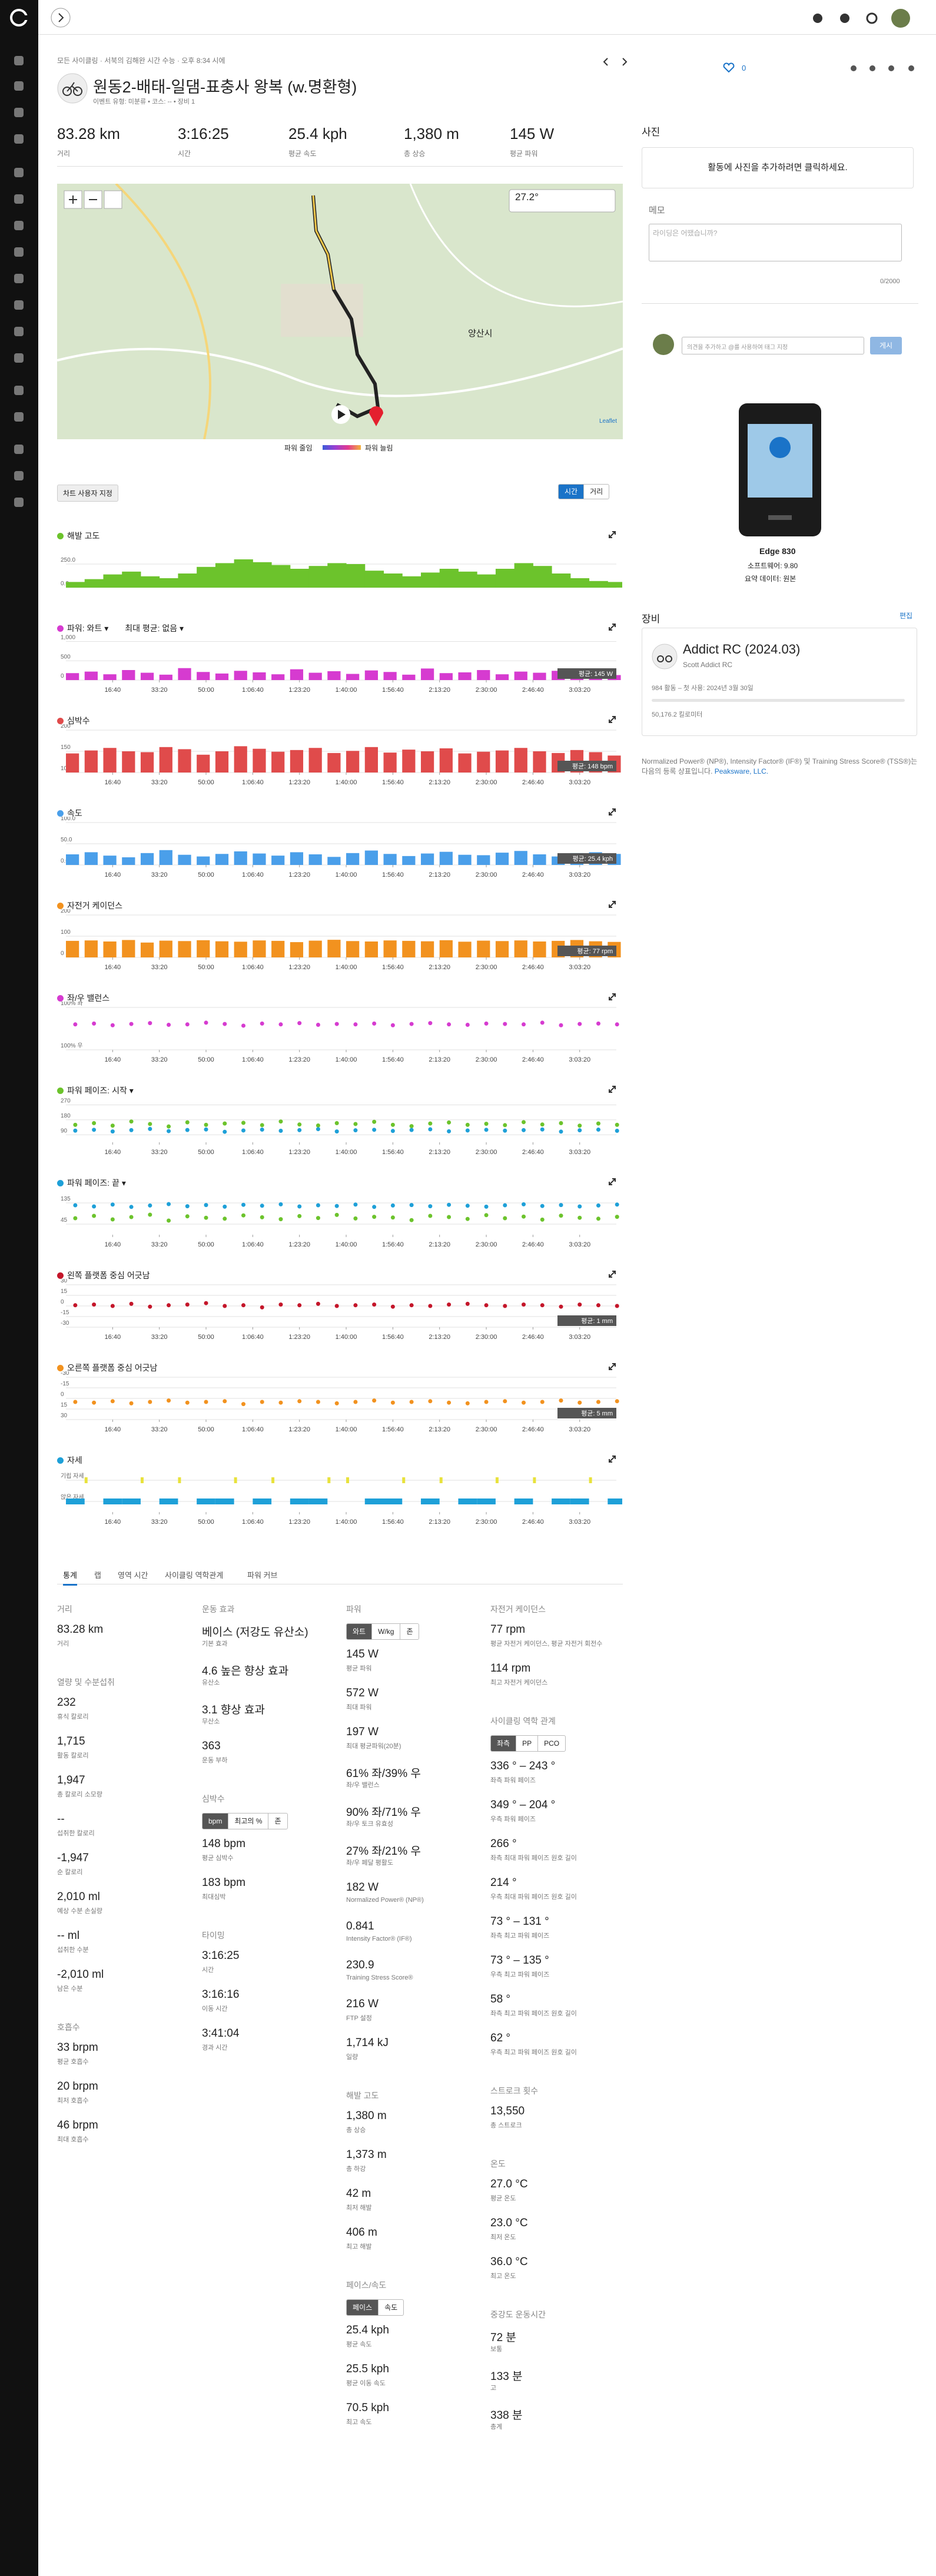 The height and width of the screenshot is (2576, 936). Describe the element at coordinates (340, 311) in the screenshot. I see `map` at that location.